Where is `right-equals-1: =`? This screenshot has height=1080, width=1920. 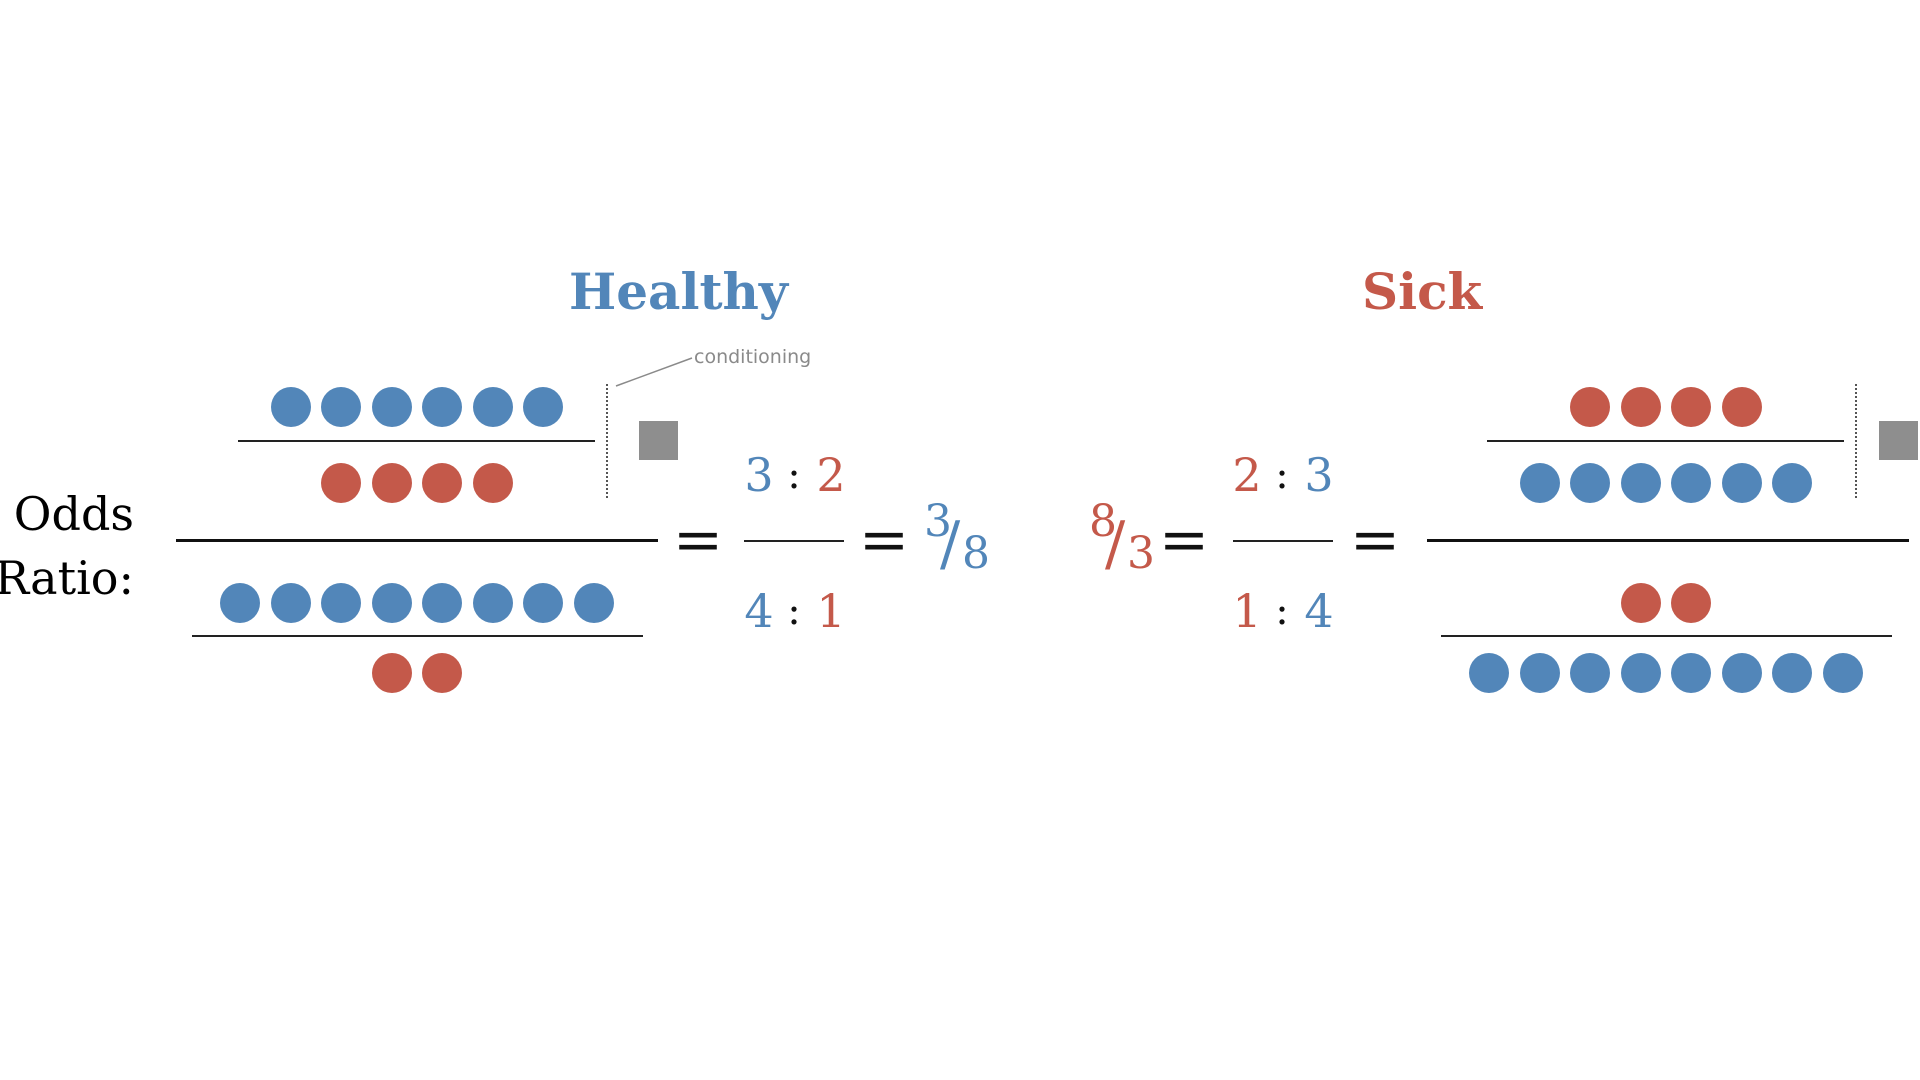 right-equals-1: = is located at coordinates (1184, 540).